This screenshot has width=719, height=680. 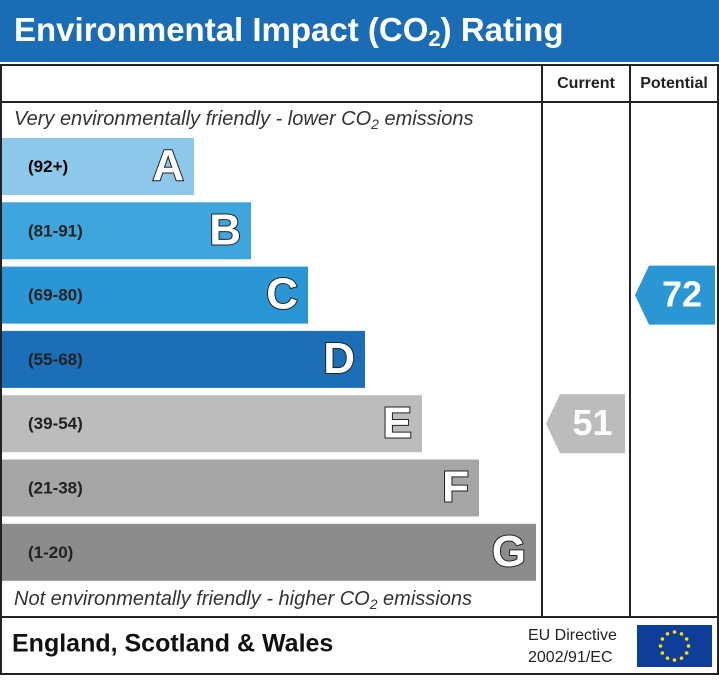 What do you see at coordinates (50, 552) in the screenshot?
I see `band-range: (1-20)` at bounding box center [50, 552].